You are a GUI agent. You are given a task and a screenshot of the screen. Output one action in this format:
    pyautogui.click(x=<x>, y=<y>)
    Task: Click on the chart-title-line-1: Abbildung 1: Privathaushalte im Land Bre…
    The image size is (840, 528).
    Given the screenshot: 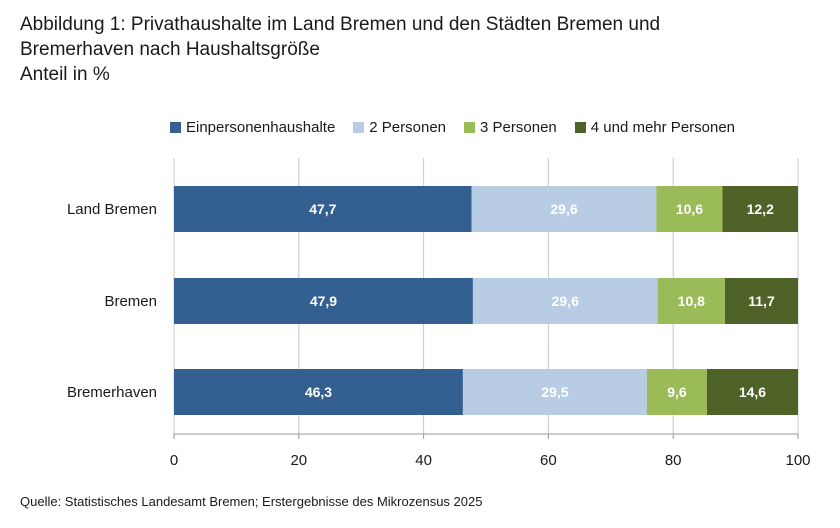 What is the action you would take?
    pyautogui.click(x=340, y=24)
    